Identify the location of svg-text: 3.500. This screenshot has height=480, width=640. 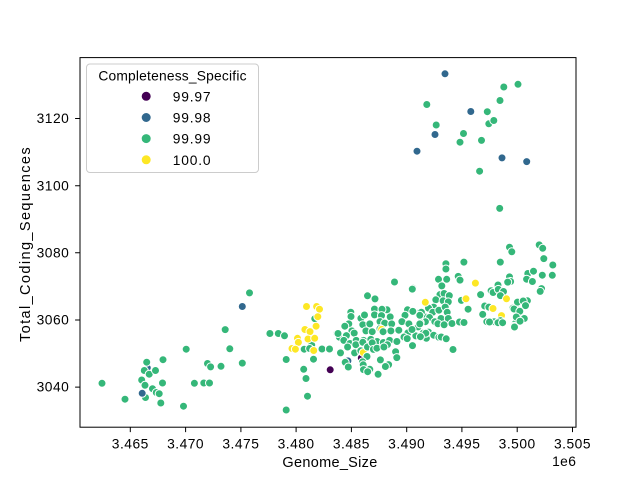
(517, 443).